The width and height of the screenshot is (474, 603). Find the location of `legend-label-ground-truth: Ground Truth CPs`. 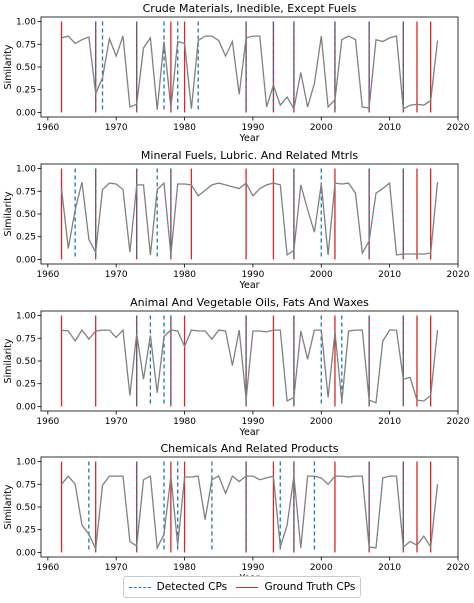

legend-label-ground-truth: Ground Truth CPs is located at coordinates (310, 587).